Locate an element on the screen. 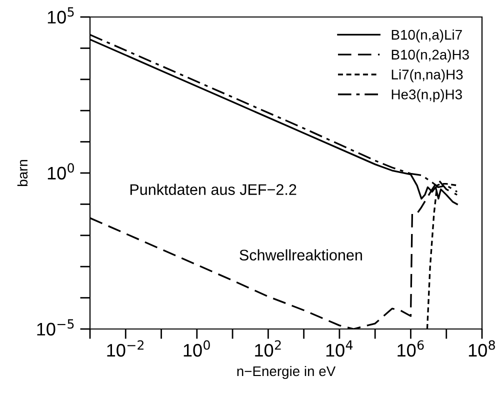 The image size is (497, 413). x-tick-label: 10$^{4}$ is located at coordinates (339, 348).